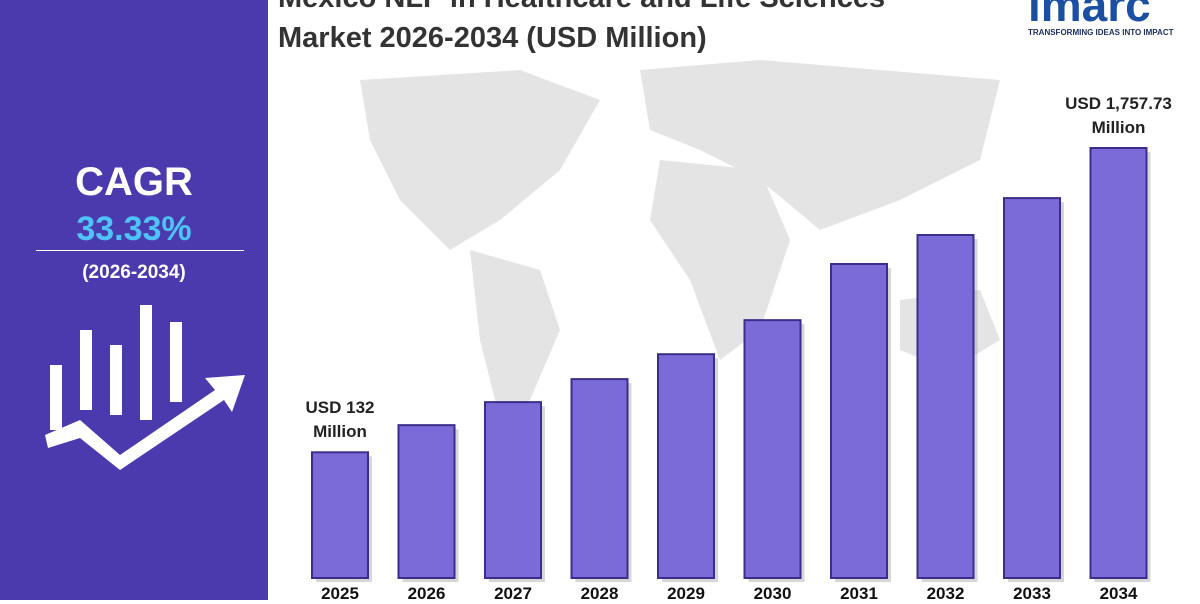 The width and height of the screenshot is (1200, 604). What do you see at coordinates (134, 229) in the screenshot?
I see `cagr-value: 33.33%` at bounding box center [134, 229].